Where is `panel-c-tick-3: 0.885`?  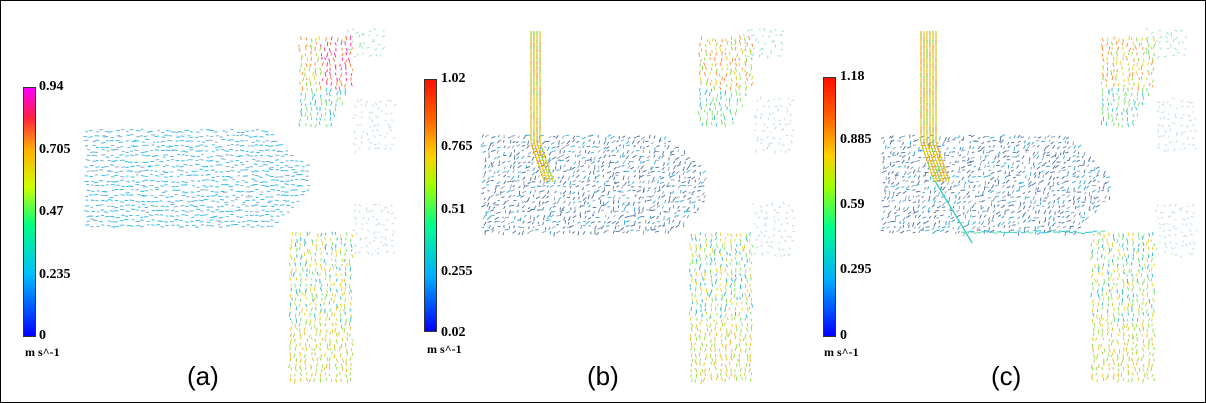
panel-c-tick-3: 0.885 is located at coordinates (856, 139).